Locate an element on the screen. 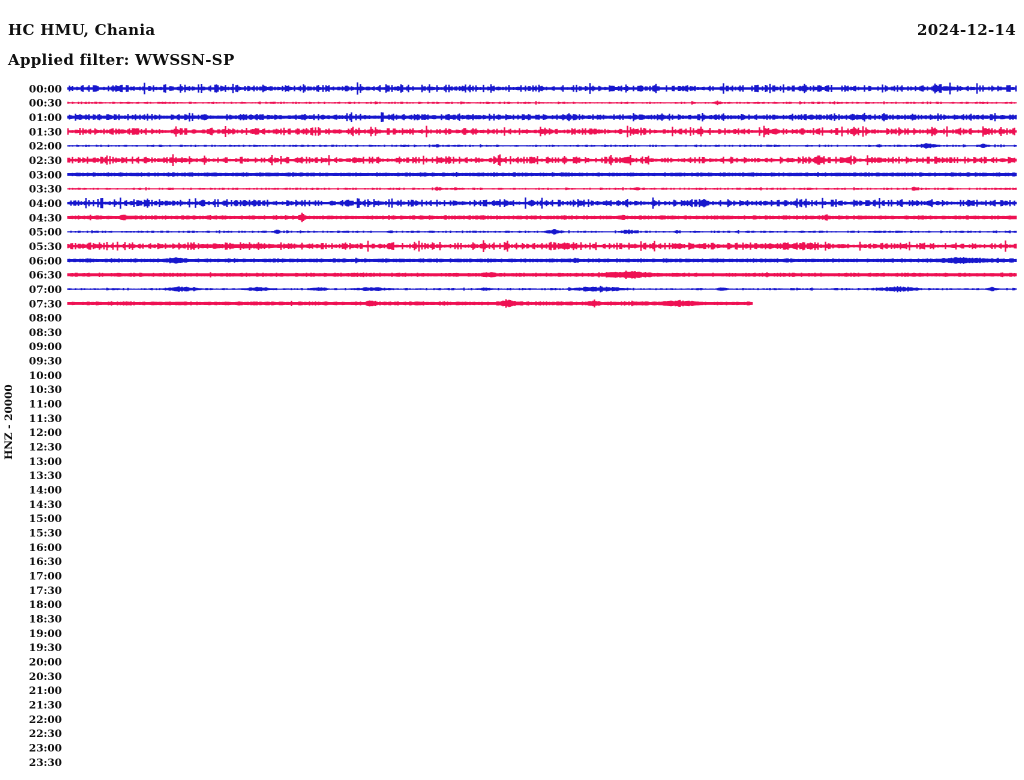  time-label: 15:30 is located at coordinates (45, 534).